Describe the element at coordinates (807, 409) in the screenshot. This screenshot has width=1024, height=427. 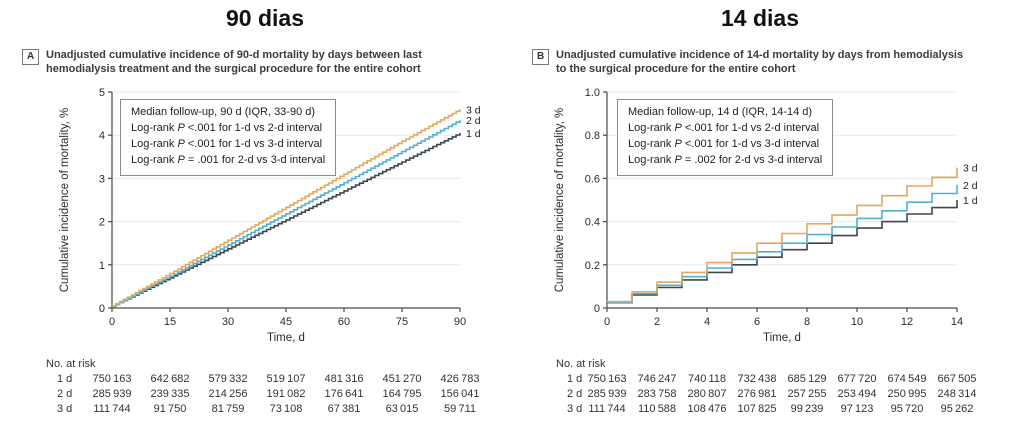
I see `risk-value: 99 239` at that location.